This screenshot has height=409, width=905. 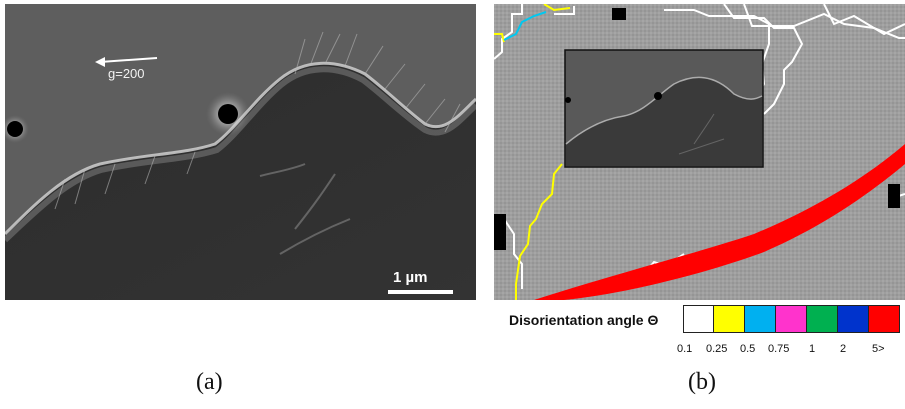 What do you see at coordinates (126, 73) in the screenshot?
I see `g-vector-label: g=200` at bounding box center [126, 73].